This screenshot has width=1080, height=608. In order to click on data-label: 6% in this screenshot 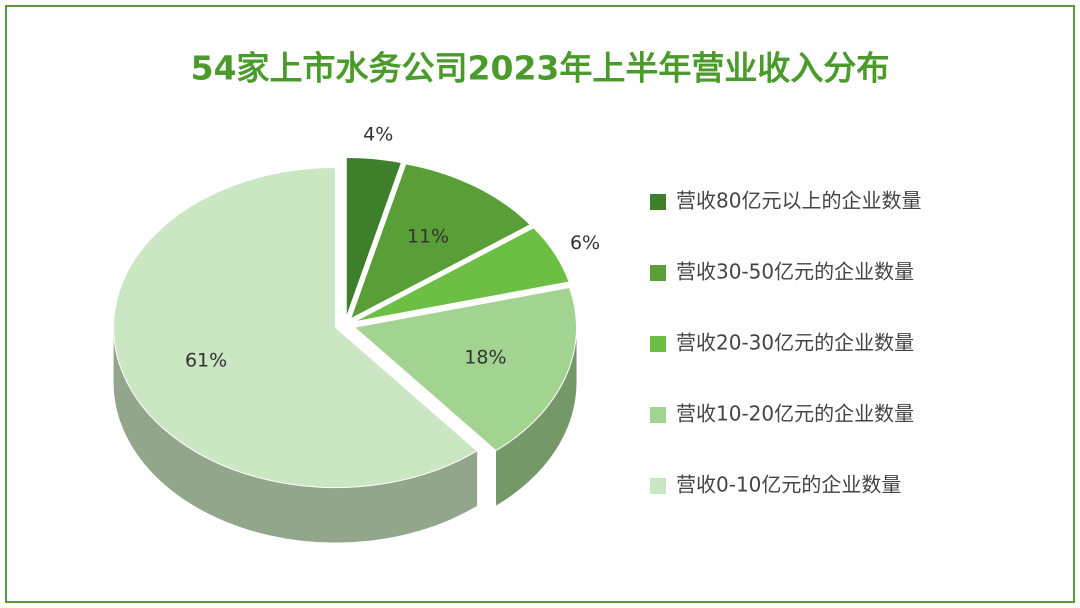, I will do `click(585, 243)`.